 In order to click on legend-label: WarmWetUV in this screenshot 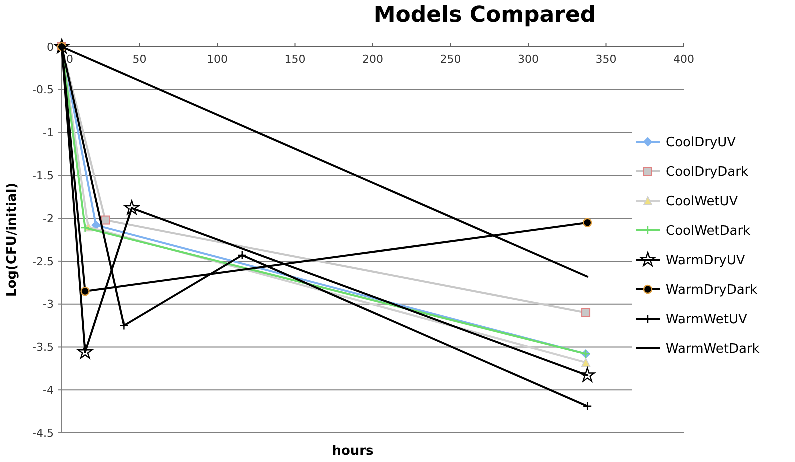, I will do `click(707, 320)`.